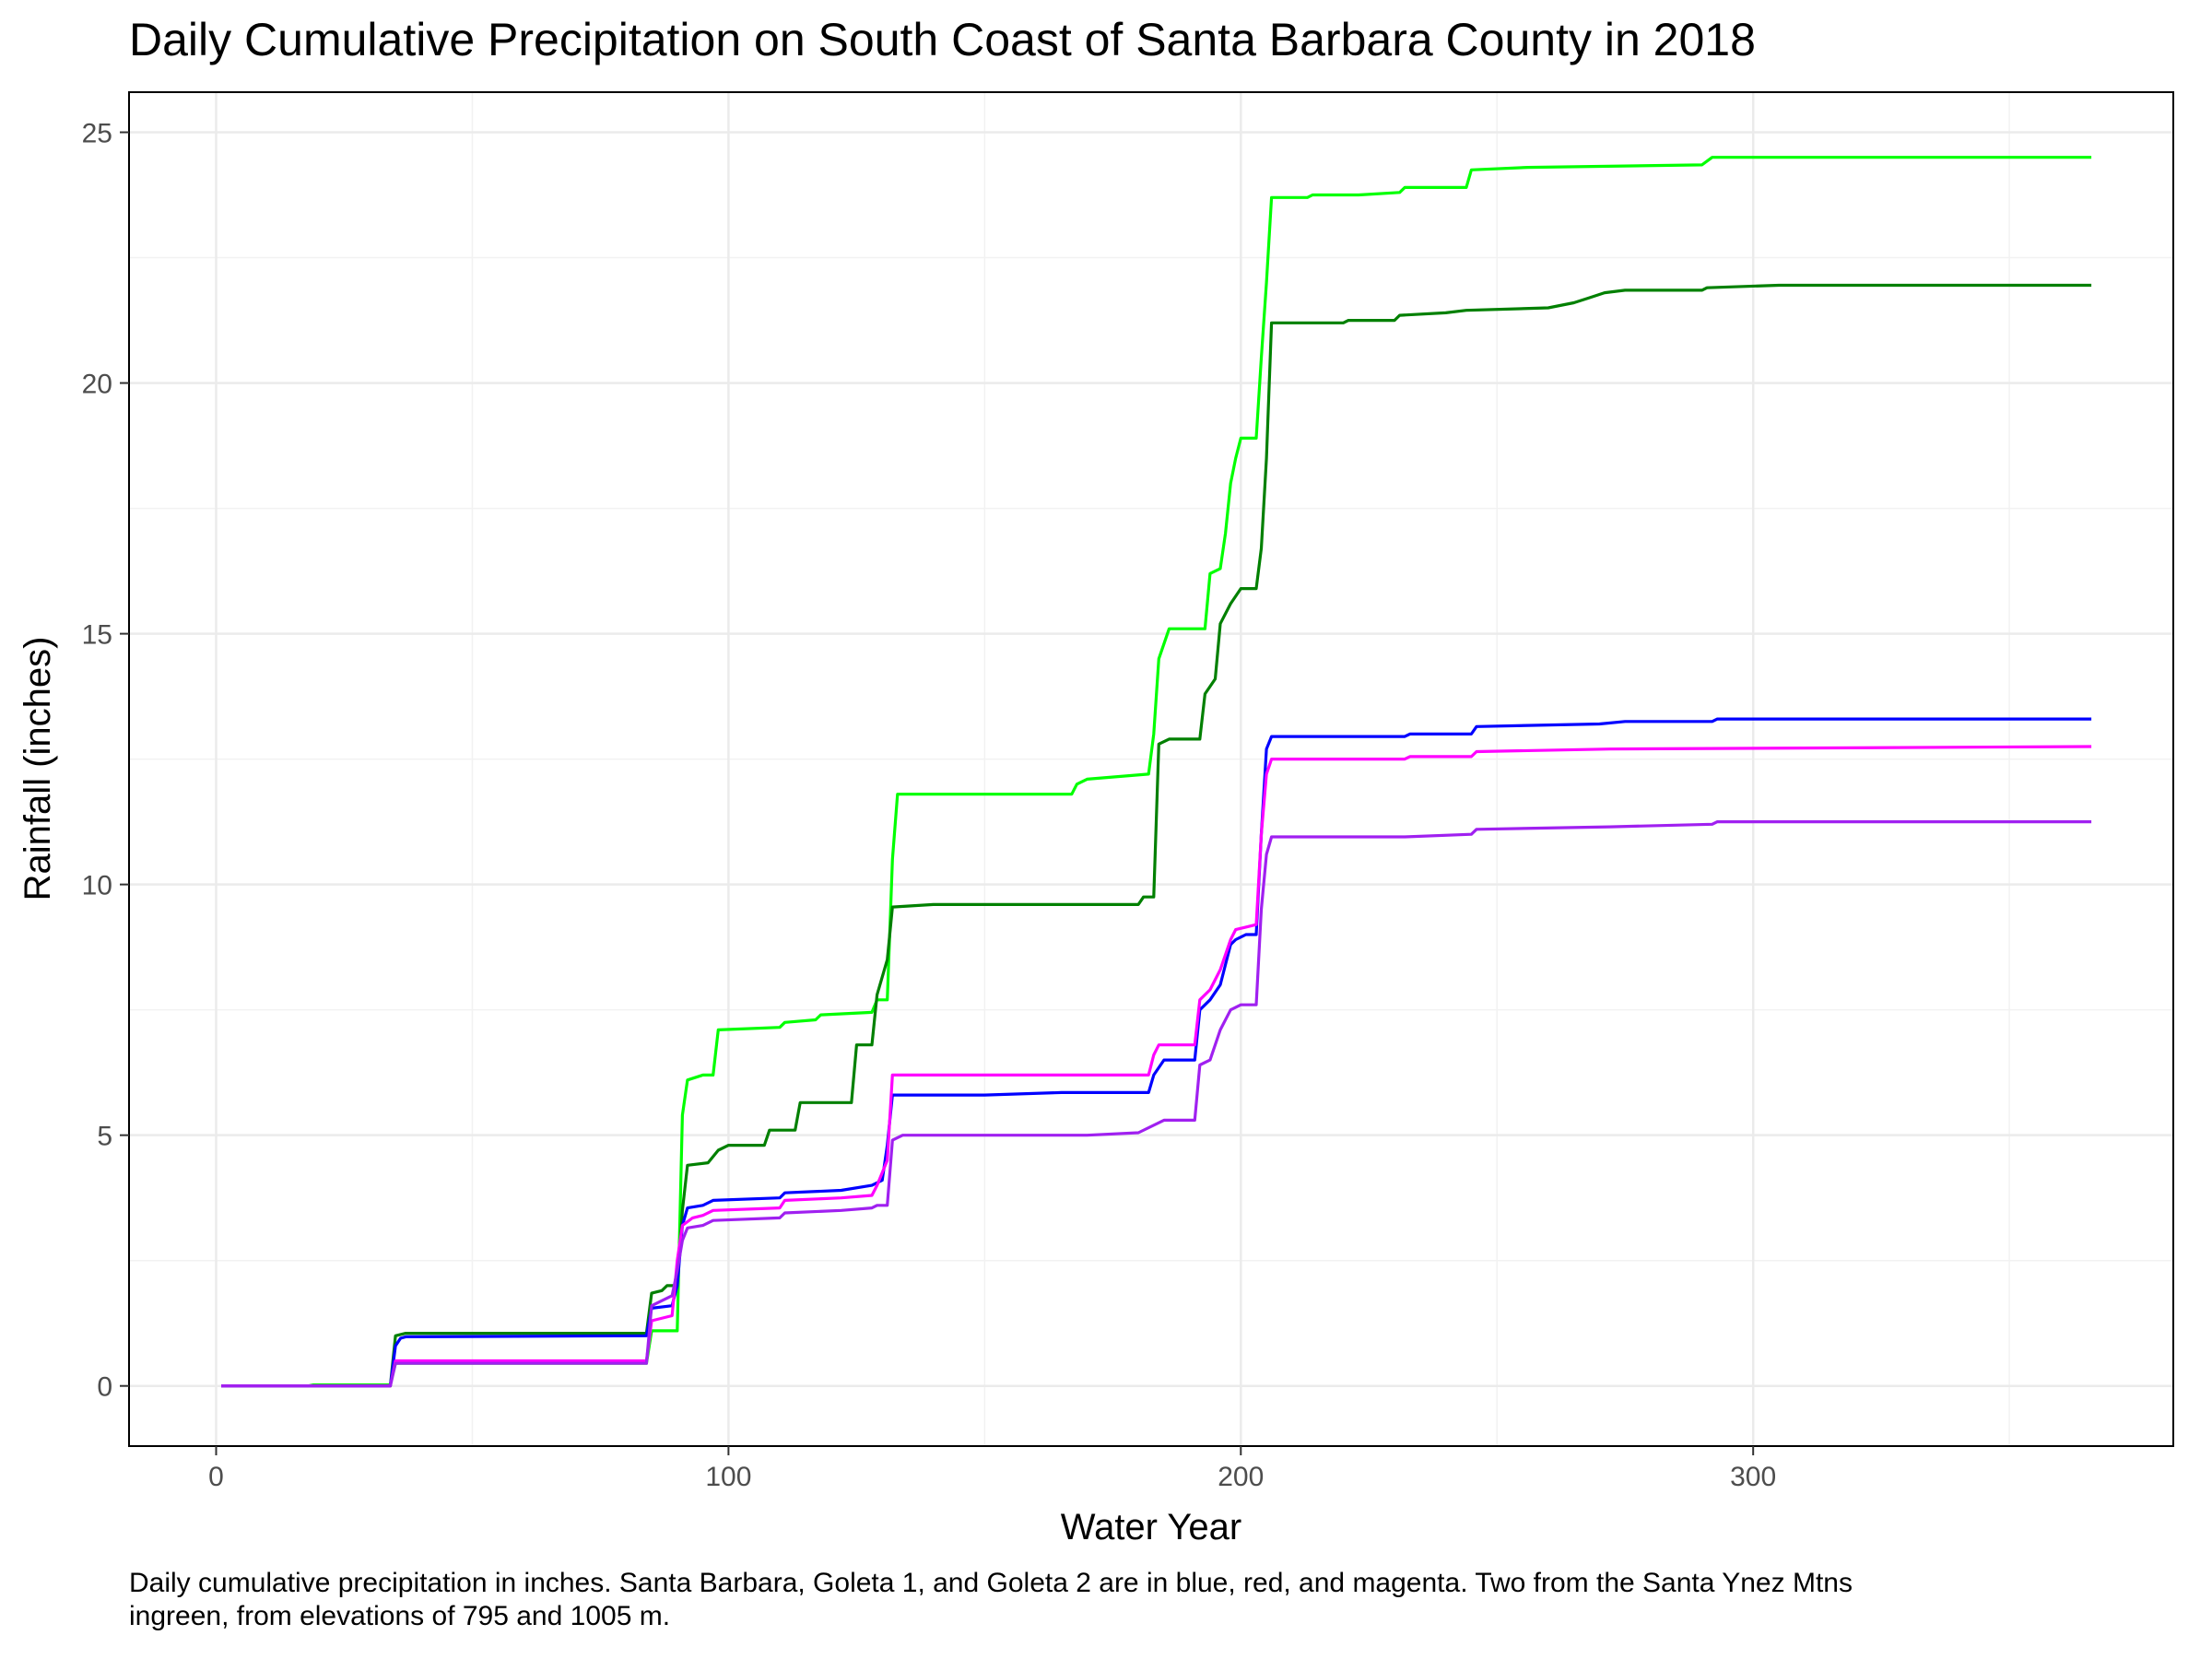 This screenshot has height=1659, width=2212. Describe the element at coordinates (1241, 1477) in the screenshot. I see `x-tick-label: 200` at that location.